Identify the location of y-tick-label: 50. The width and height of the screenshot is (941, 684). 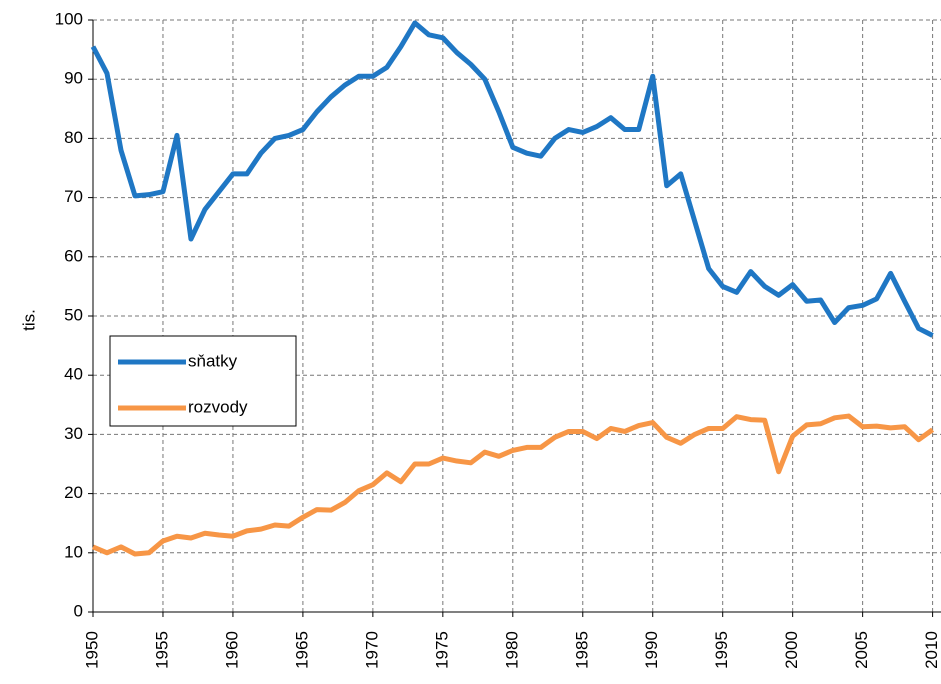
(73, 314).